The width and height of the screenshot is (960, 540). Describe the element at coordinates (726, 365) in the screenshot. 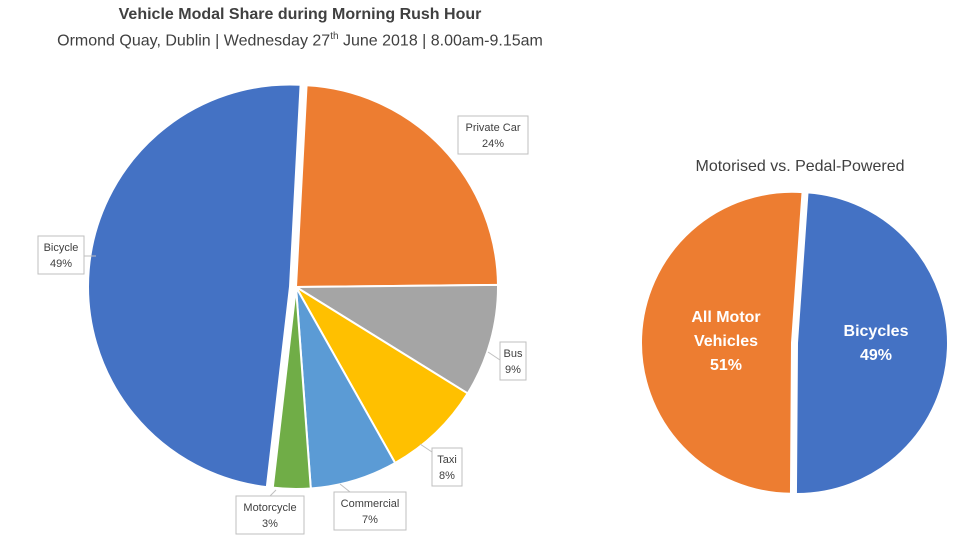

I see `data-value-all-motor-vehicles: 51%` at that location.